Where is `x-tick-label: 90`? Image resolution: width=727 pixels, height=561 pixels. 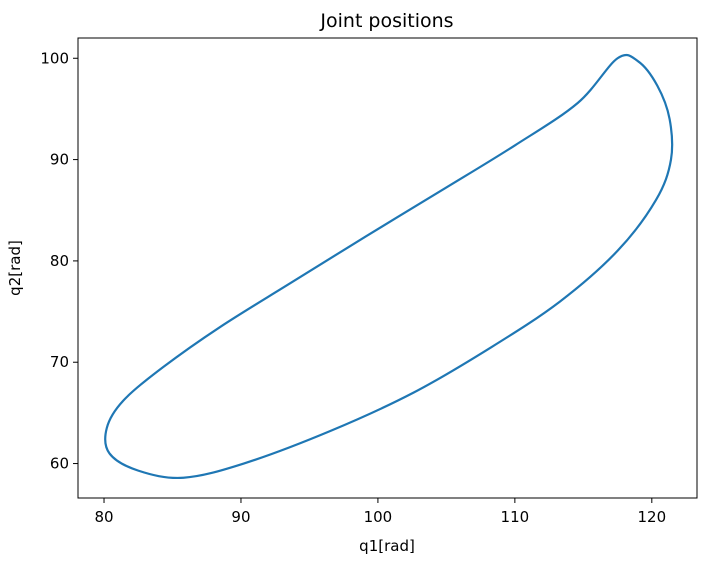 x-tick-label: 90 is located at coordinates (240, 517).